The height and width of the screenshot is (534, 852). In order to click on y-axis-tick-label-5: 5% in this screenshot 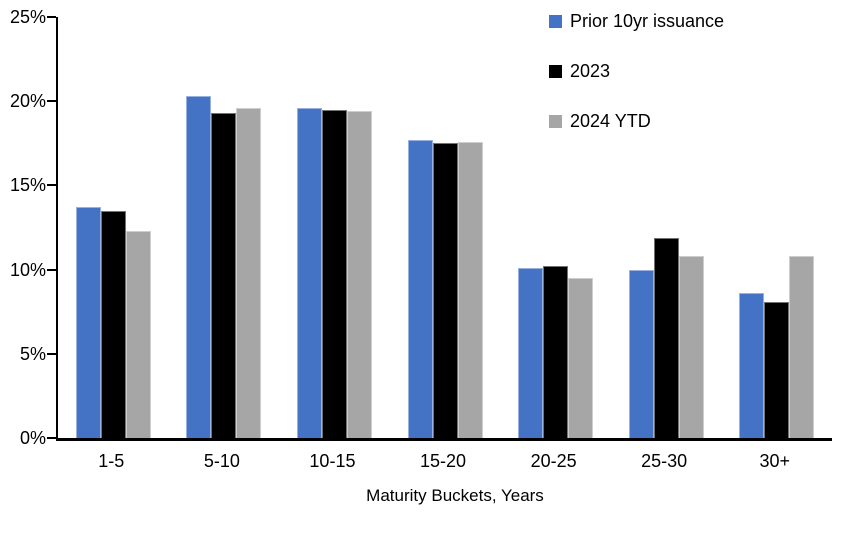, I will do `click(32, 353)`.